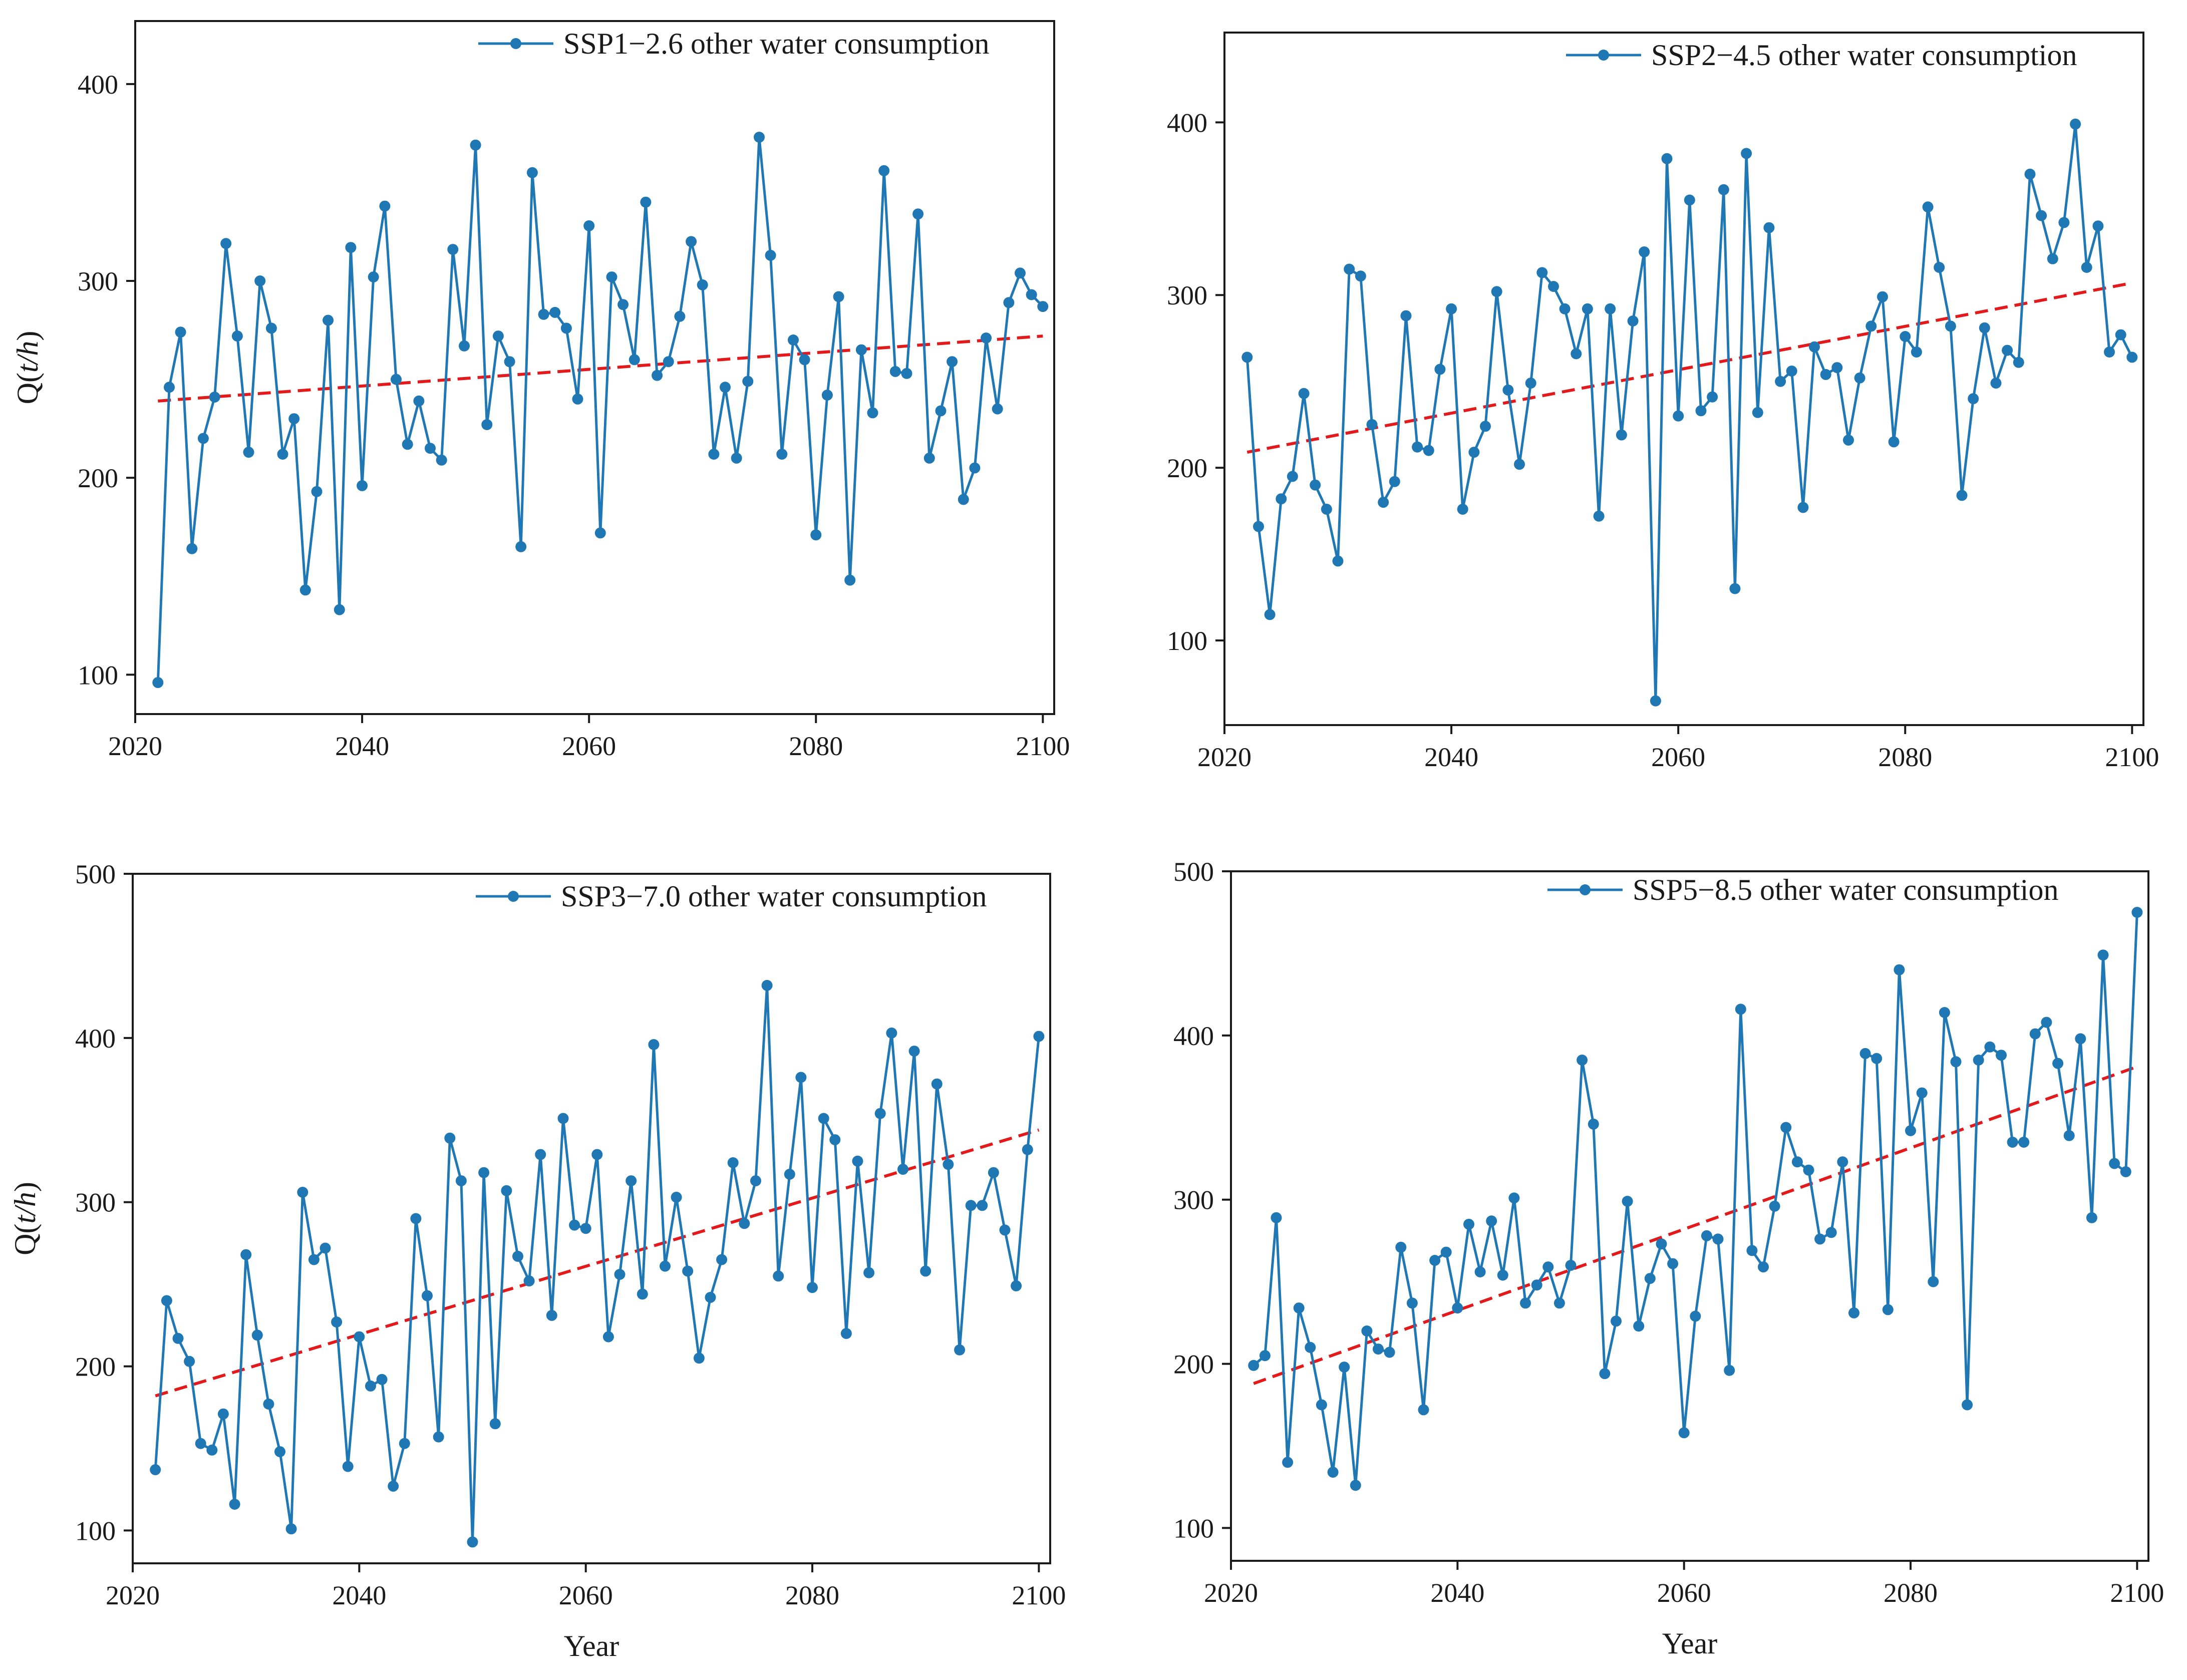 The height and width of the screenshot is (1680, 2187). I want to click on series-line, so click(1689, 413).